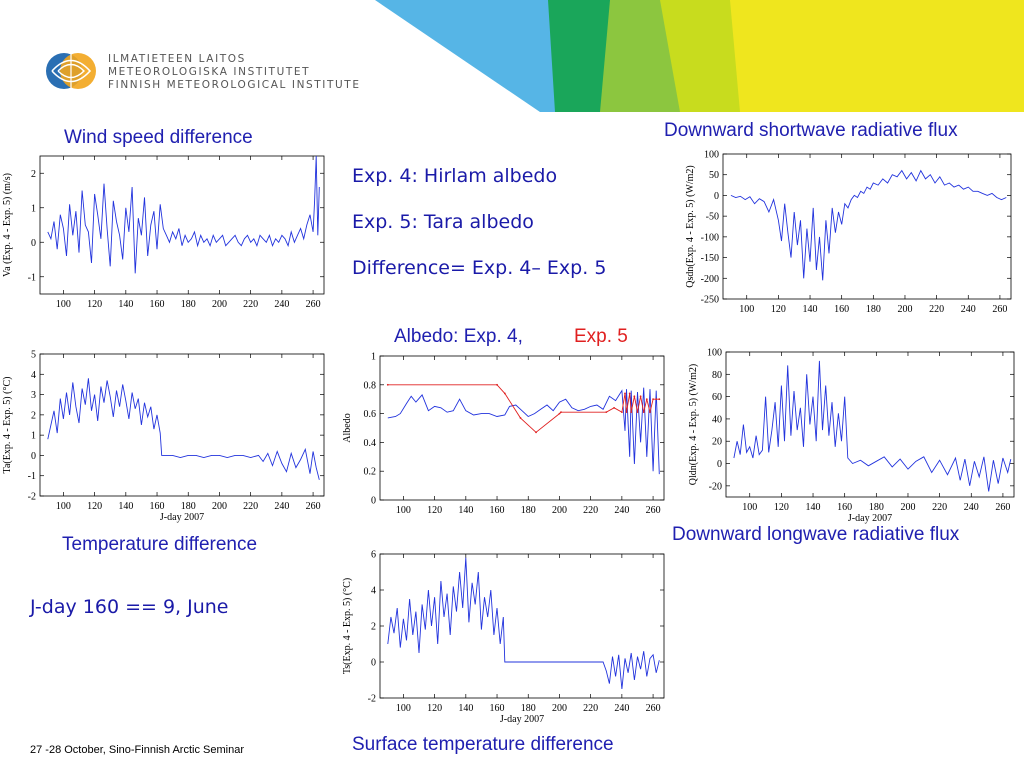  What do you see at coordinates (816, 534) in the screenshot?
I see `caption-longwave: Downward longwave radiative flux` at bounding box center [816, 534].